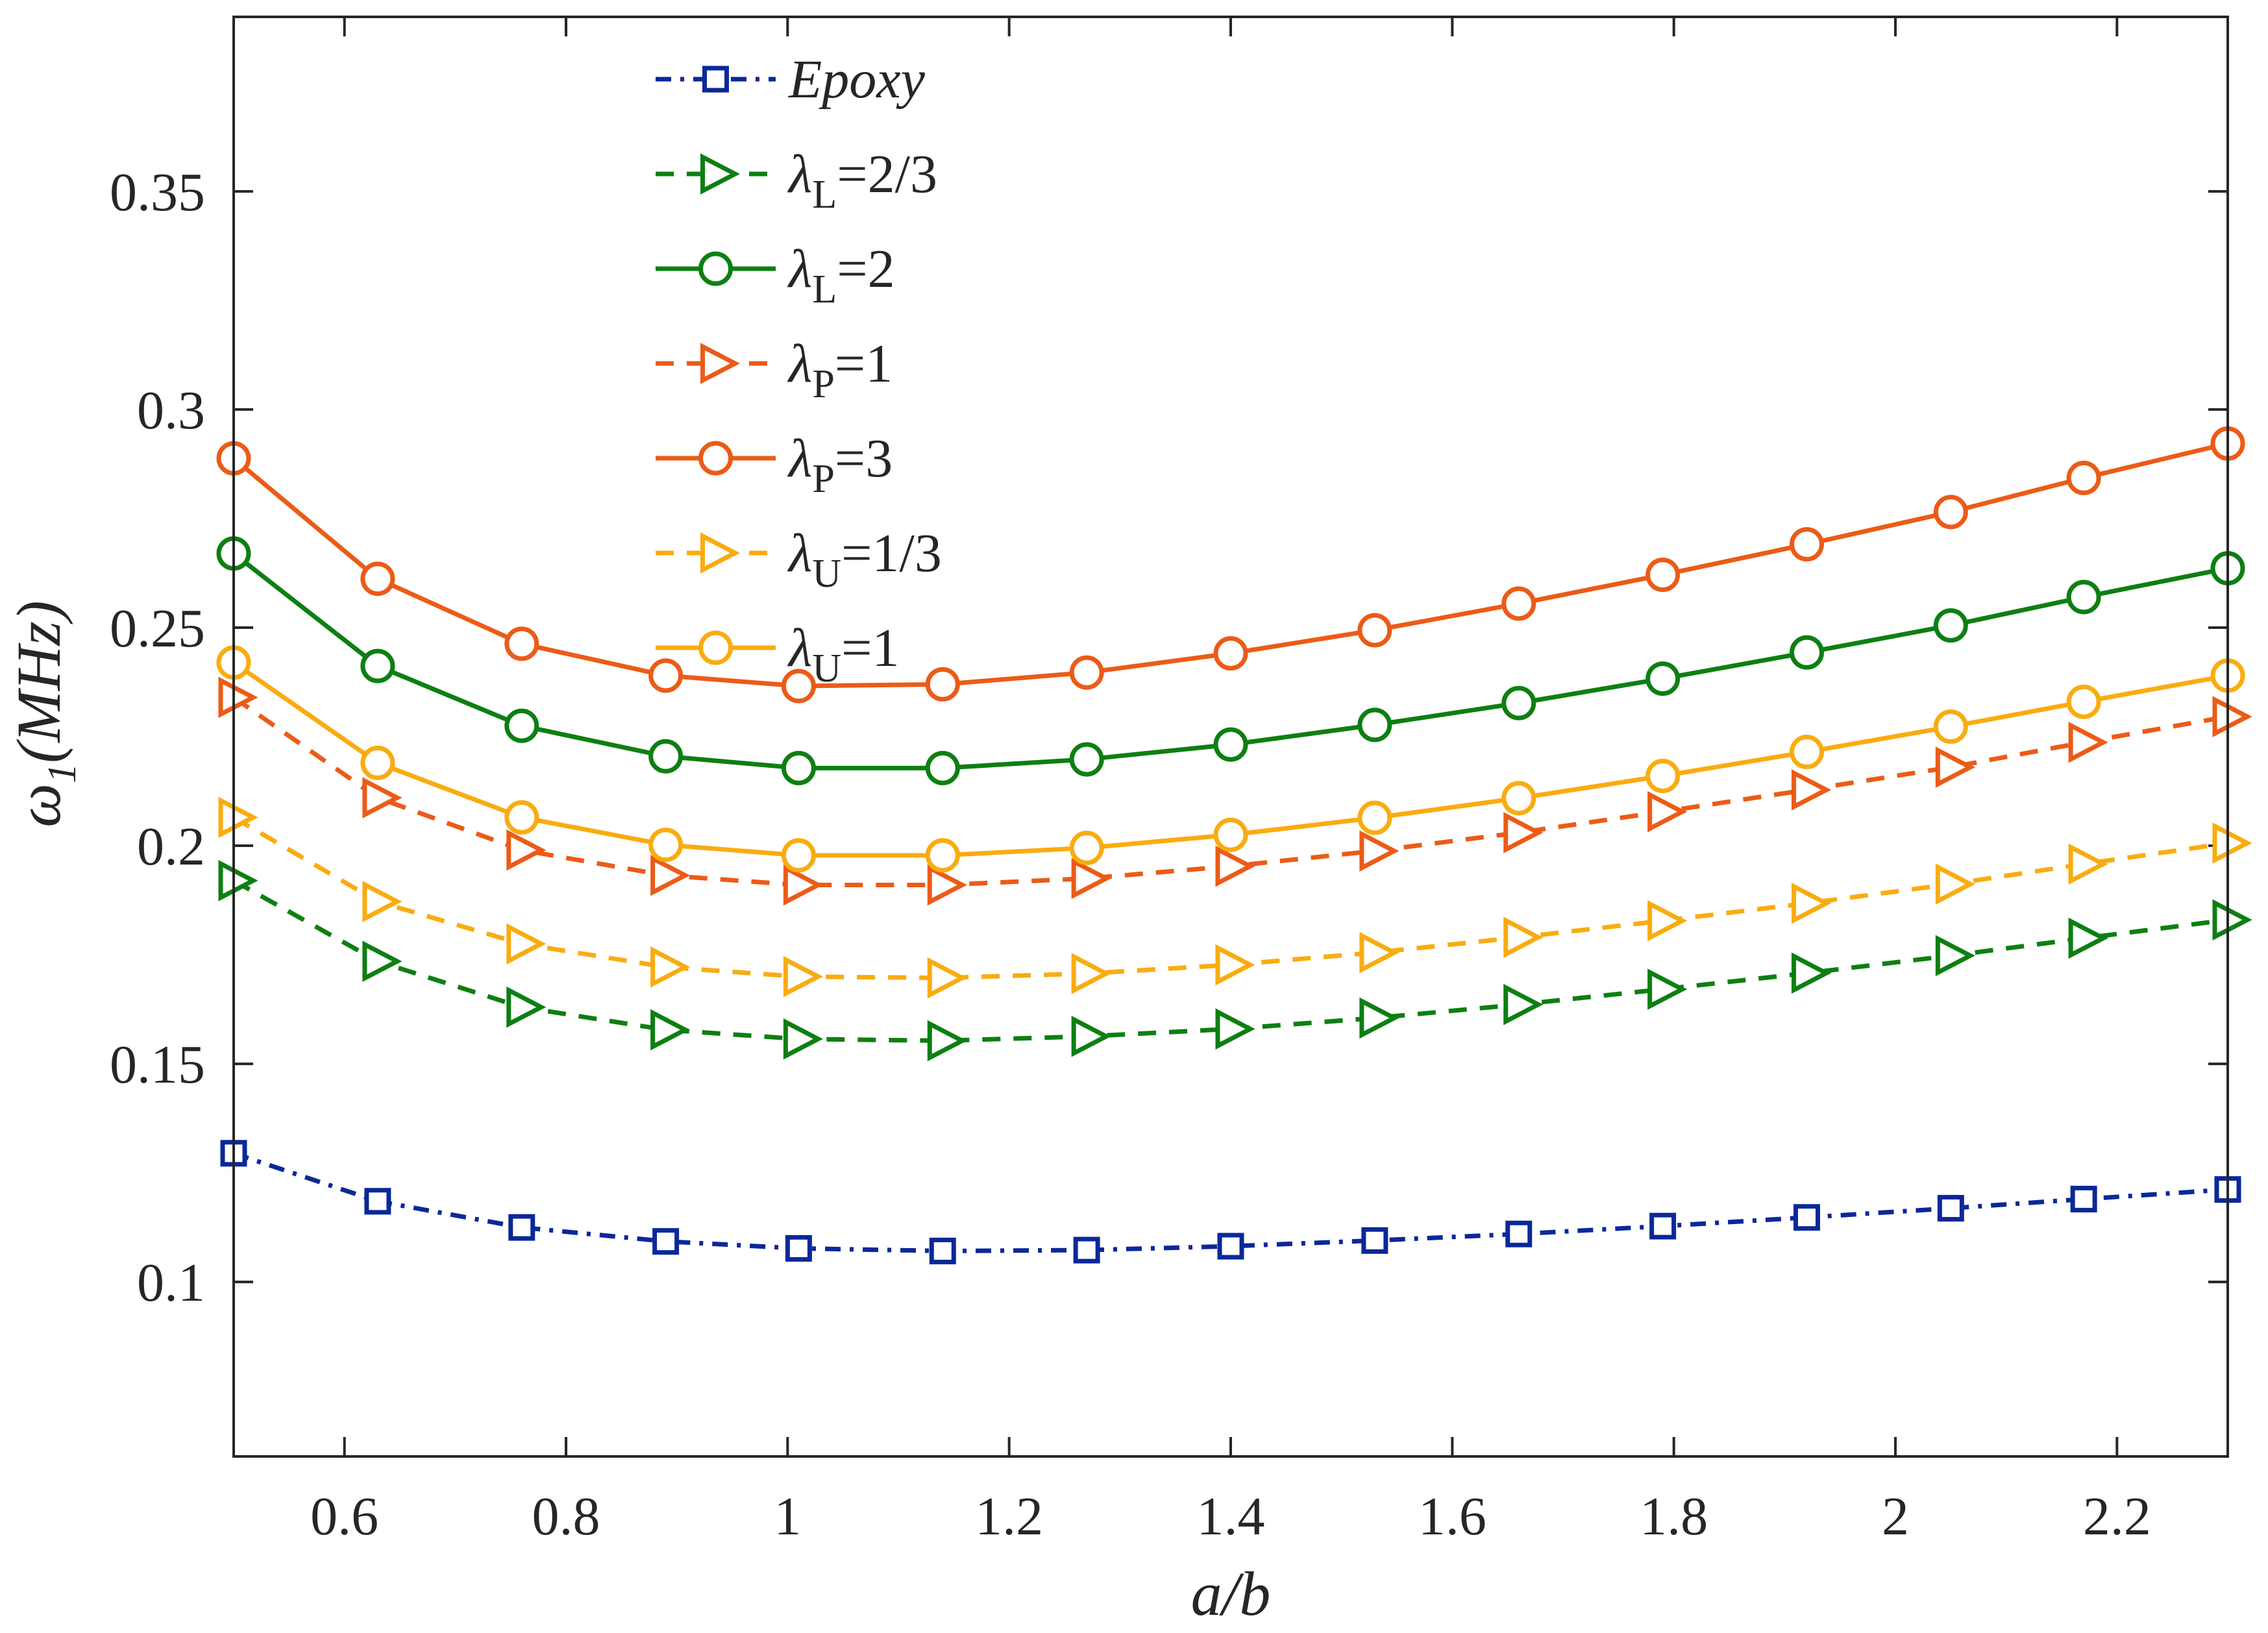 This screenshot has height=1633, width=2268. I want to click on legend-label: λP=1, so click(840, 370).